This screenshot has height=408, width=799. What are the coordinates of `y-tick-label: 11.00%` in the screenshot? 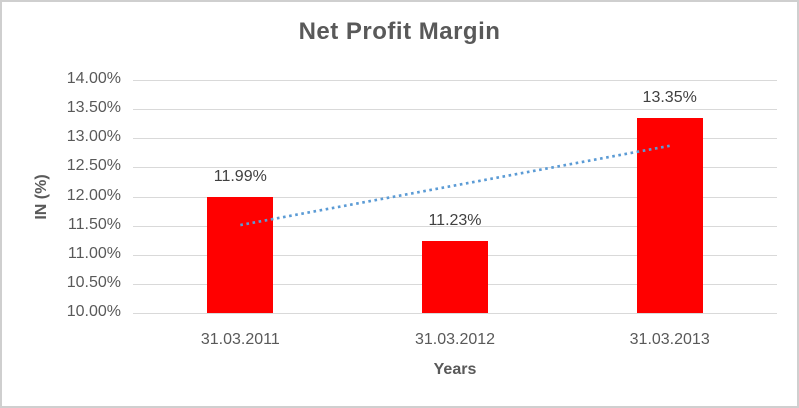 It's located at (94, 253).